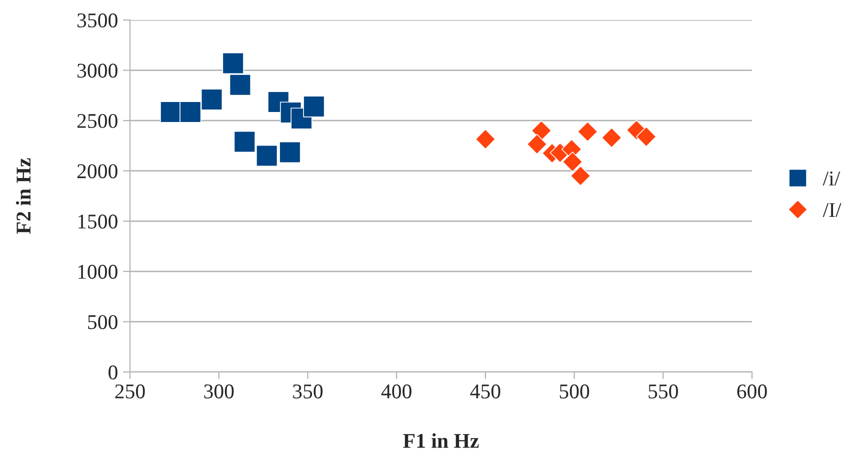  What do you see at coordinates (98, 20) in the screenshot?
I see `y-tick-label: 3500` at bounding box center [98, 20].